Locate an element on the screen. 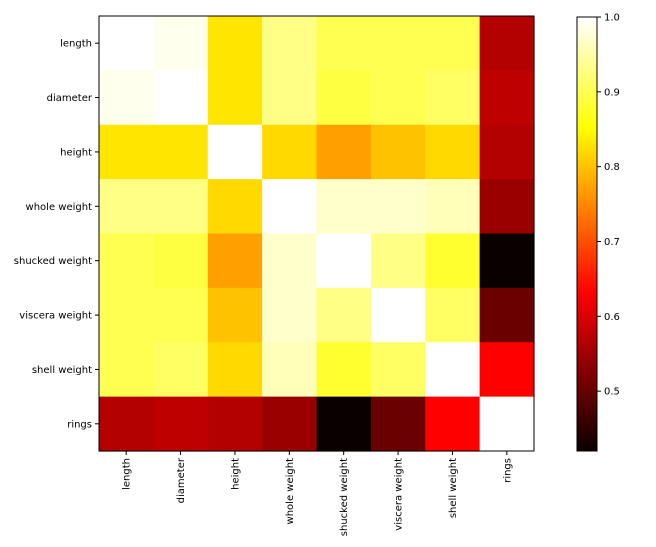 Image resolution: width=656 pixels, height=547 pixels. y-tick-label: whole weight is located at coordinates (59, 207).